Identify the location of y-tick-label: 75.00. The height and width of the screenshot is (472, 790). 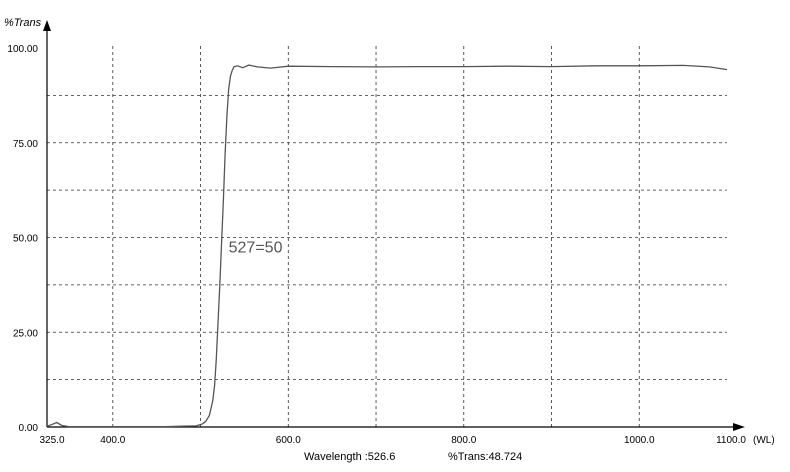
(25, 144).